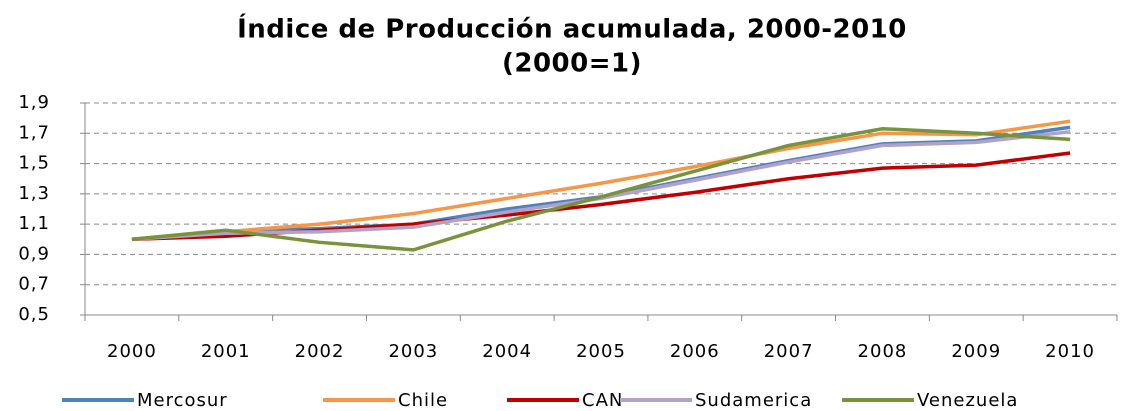  I want to click on y-tick-label: 0,7, so click(34, 284).